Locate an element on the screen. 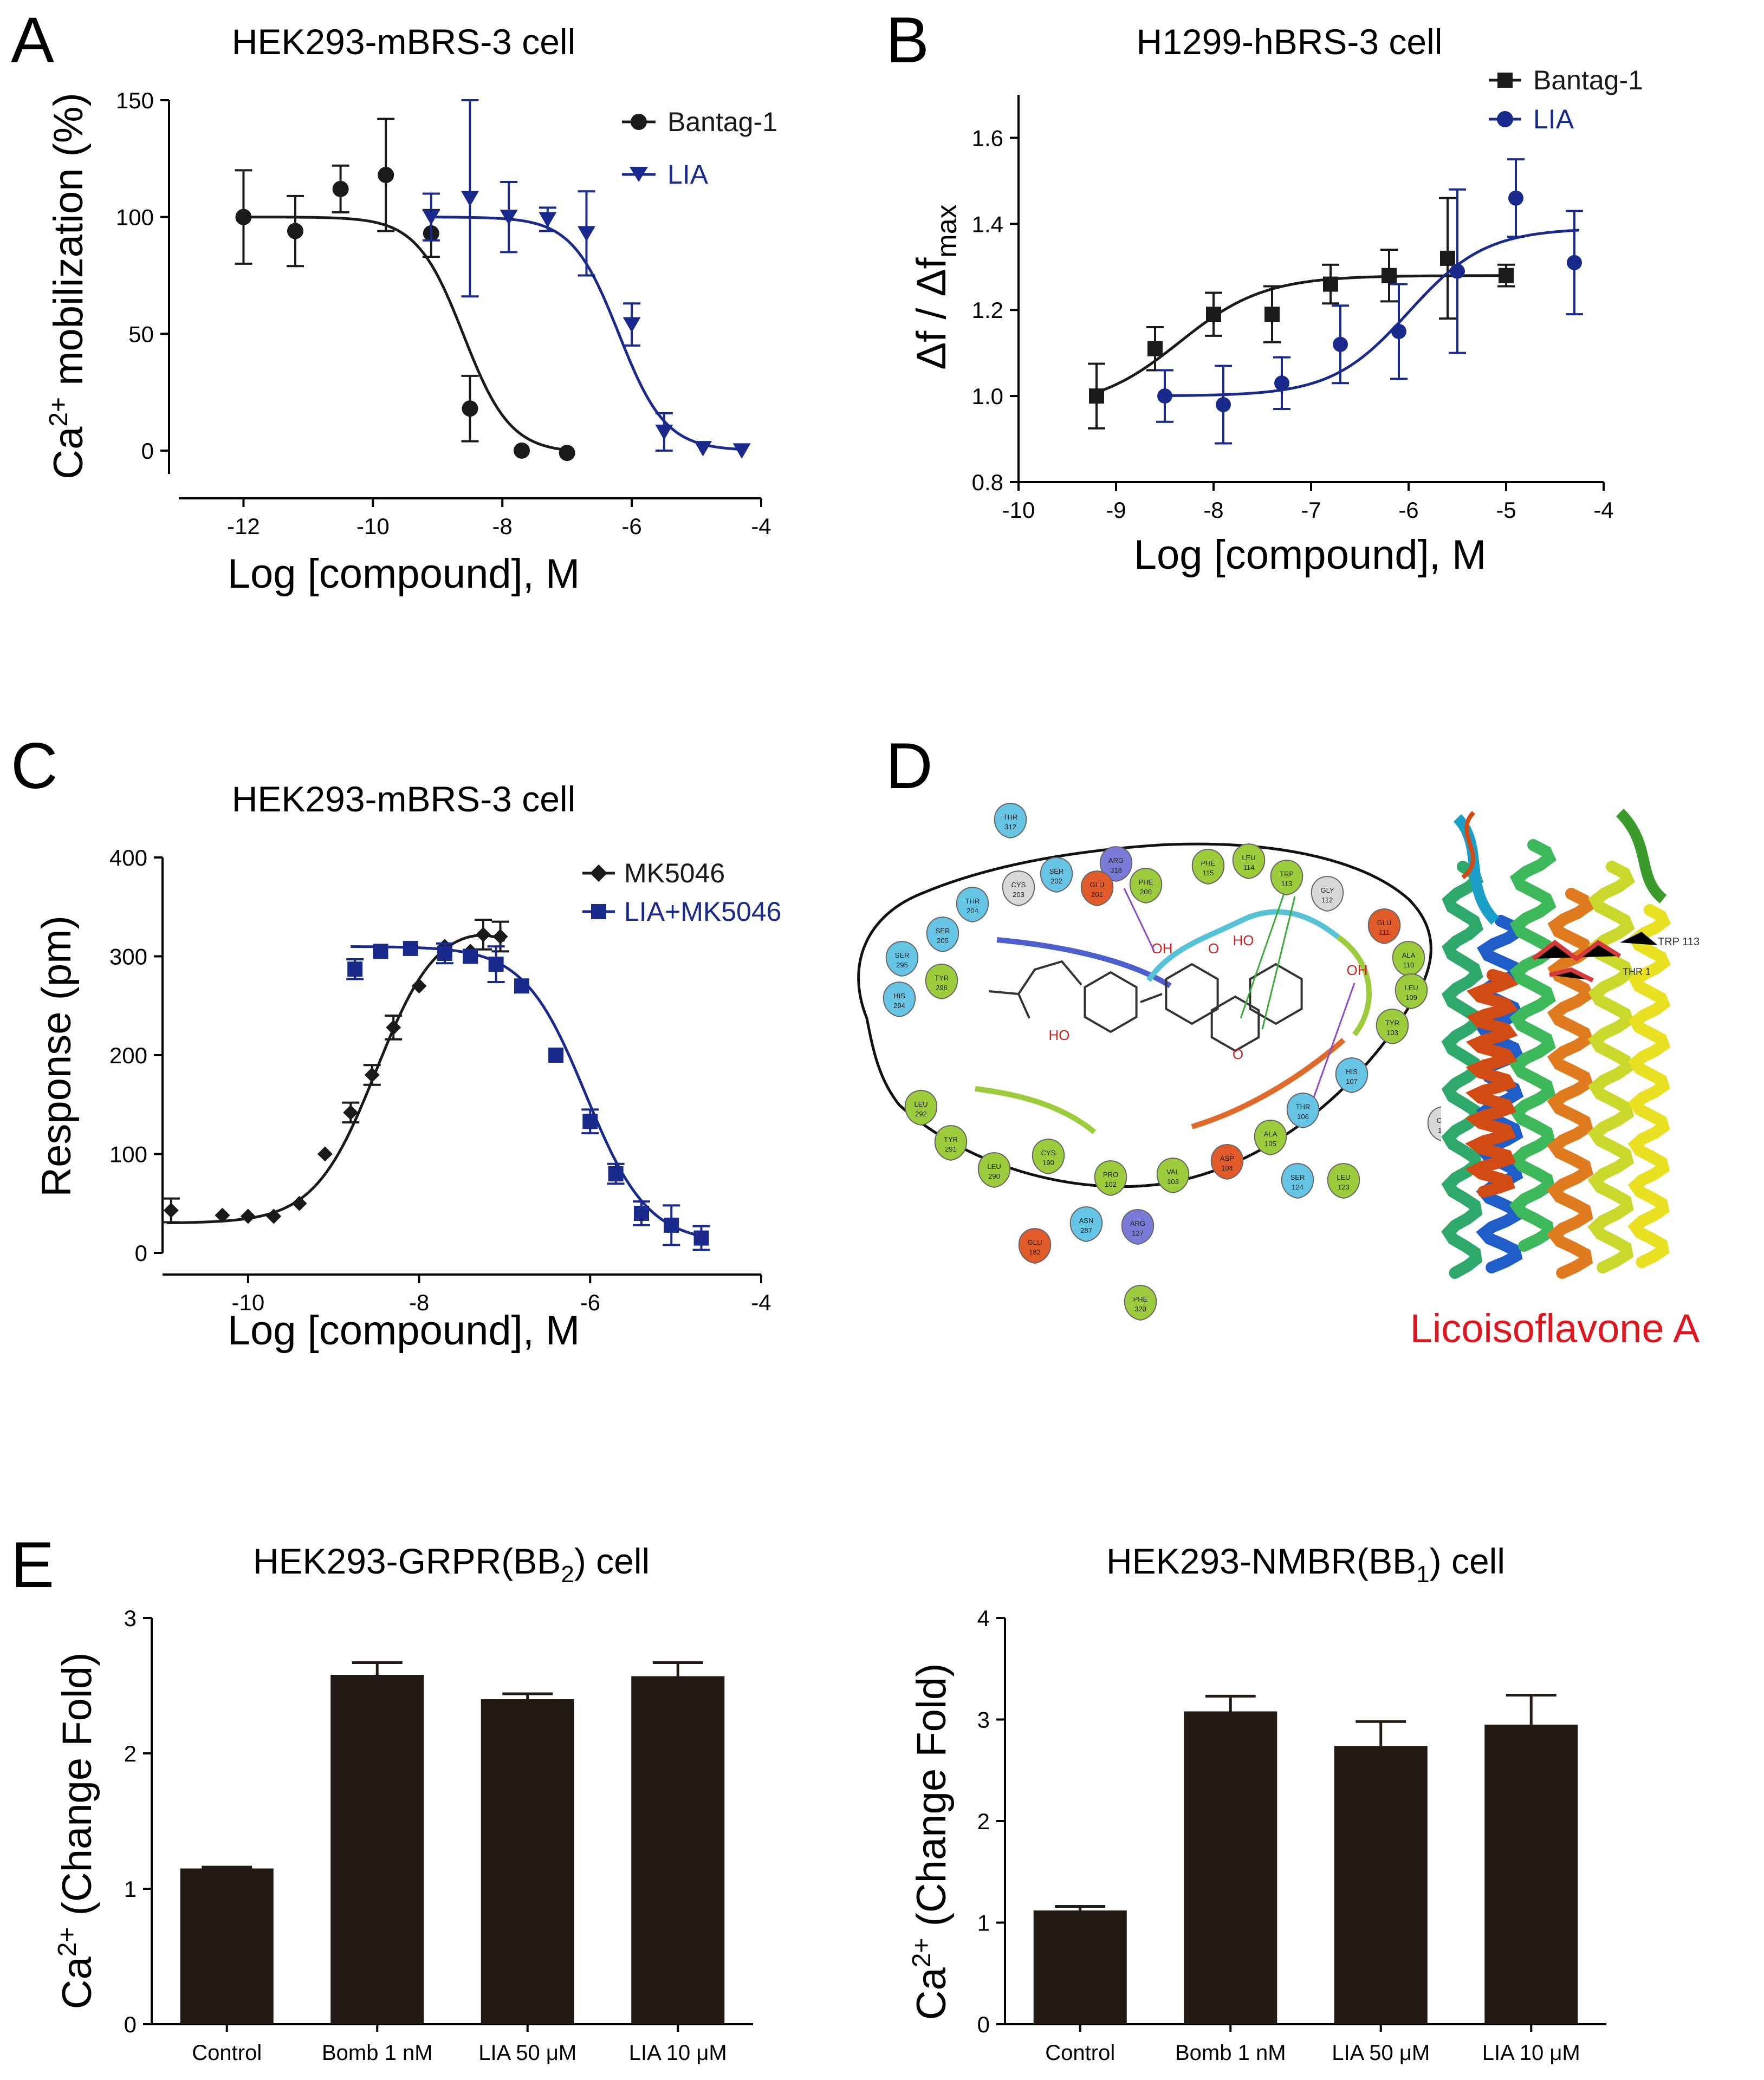  chart-a-title: HEK293-mBRS-3 cell is located at coordinates (404, 42).